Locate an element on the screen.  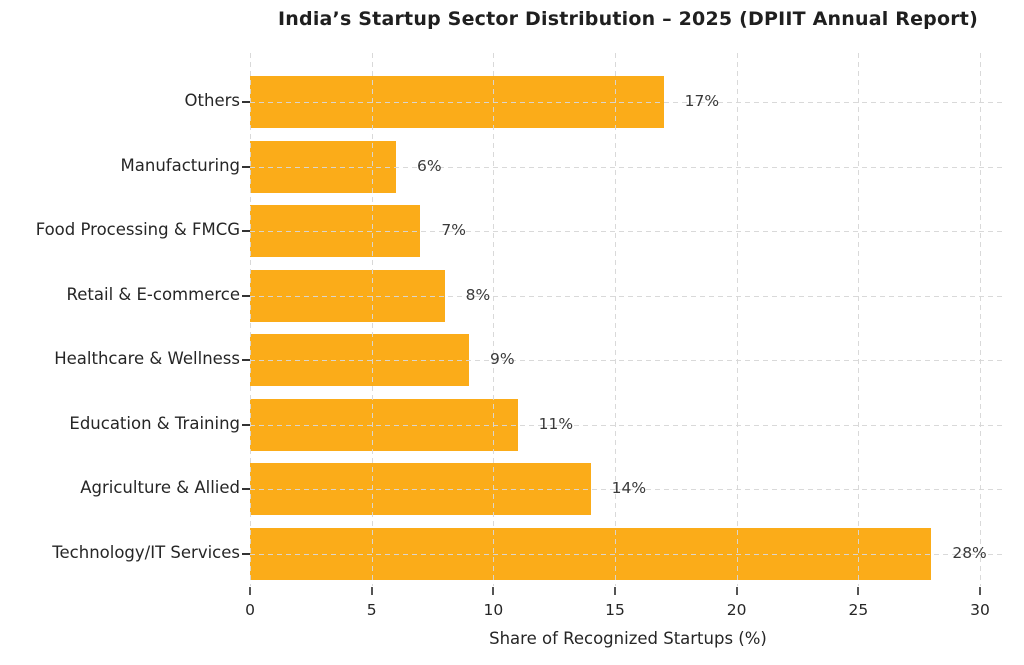
value-label: 9% is located at coordinates (502, 359).